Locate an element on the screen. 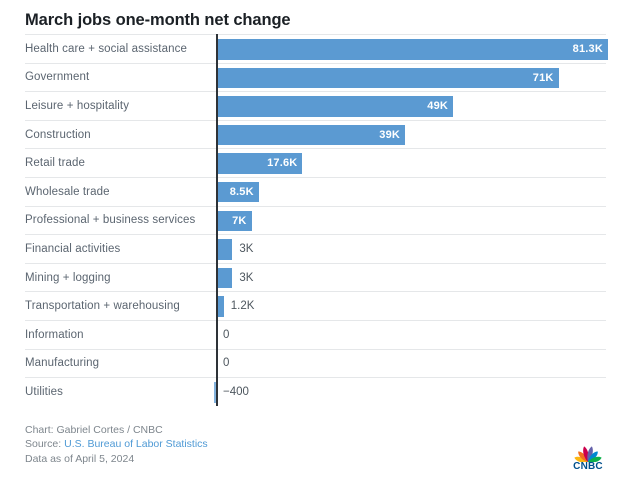 Image resolution: width=624 pixels, height=486 pixels. value-bar: 81.3K is located at coordinates (413, 49).